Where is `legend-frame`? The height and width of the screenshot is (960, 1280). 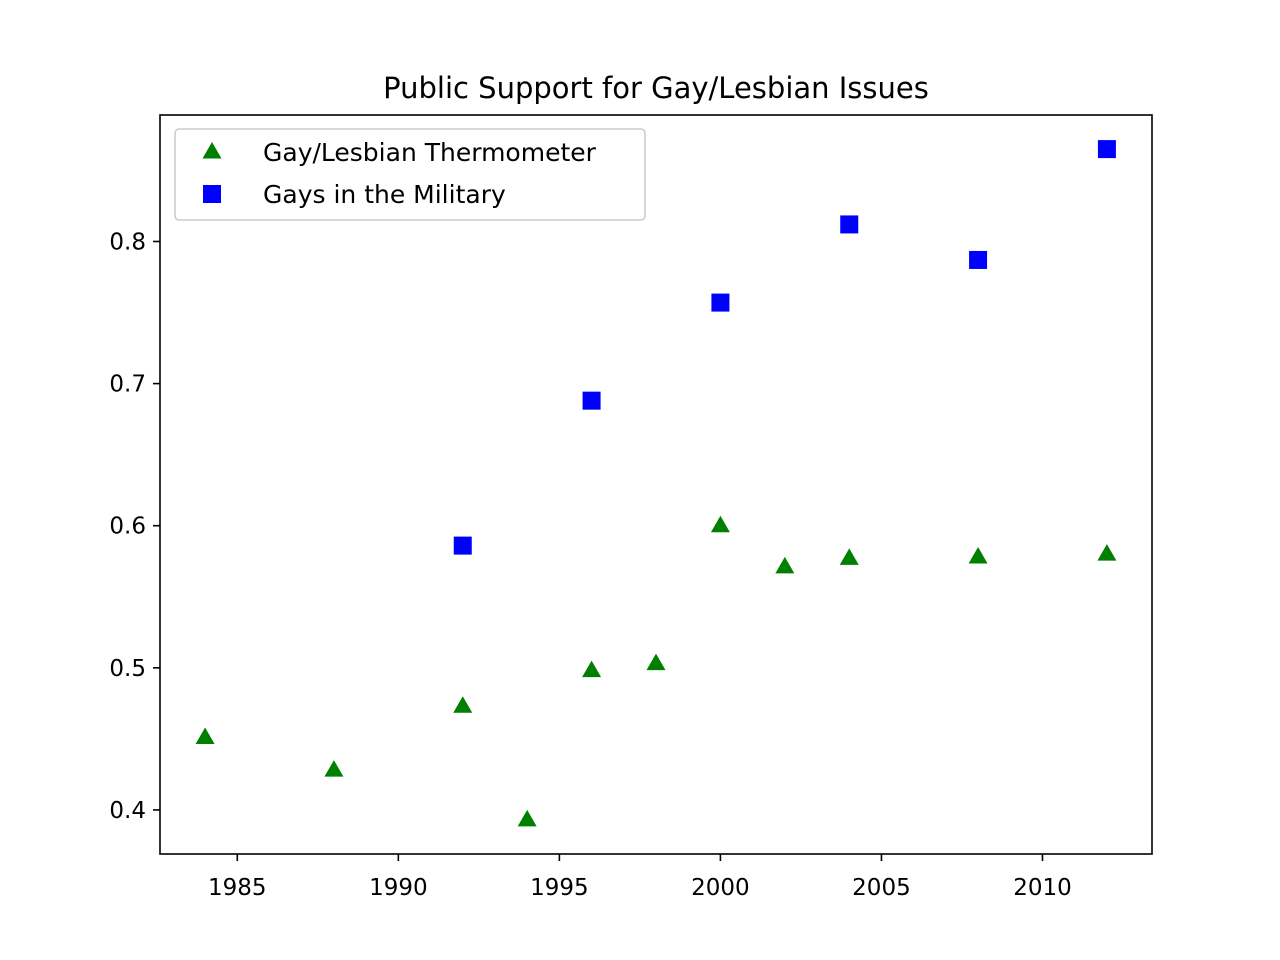
legend-frame is located at coordinates (410, 174).